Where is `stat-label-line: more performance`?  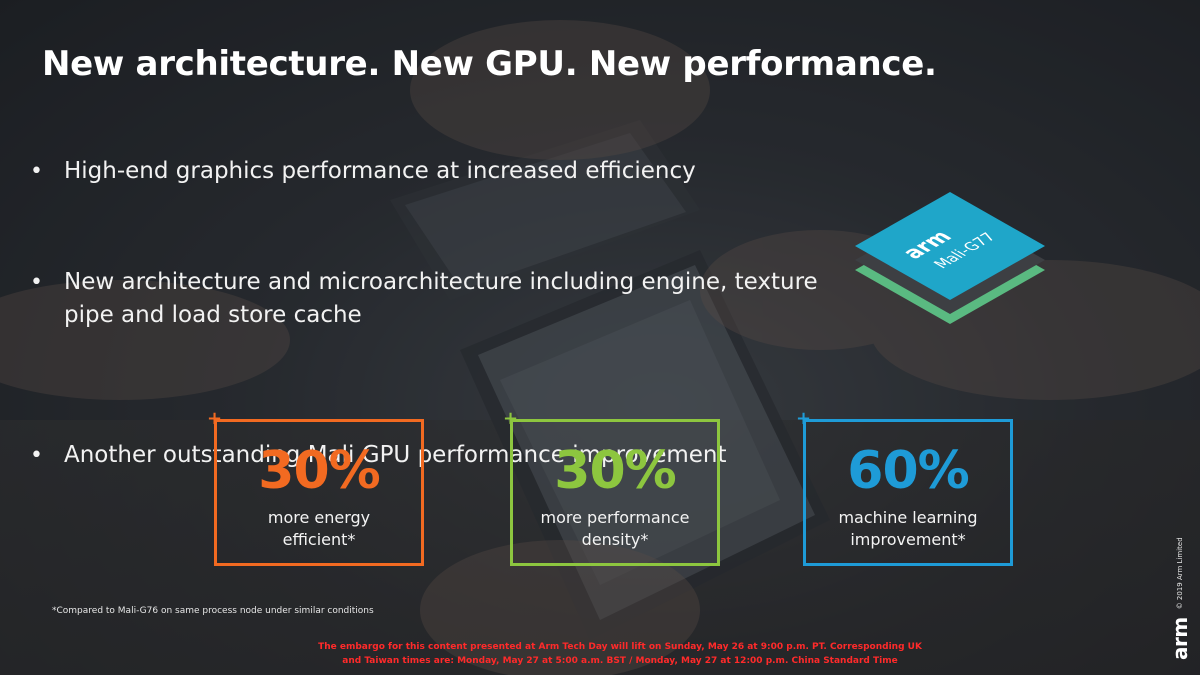 stat-label-line: more performance is located at coordinates (615, 517).